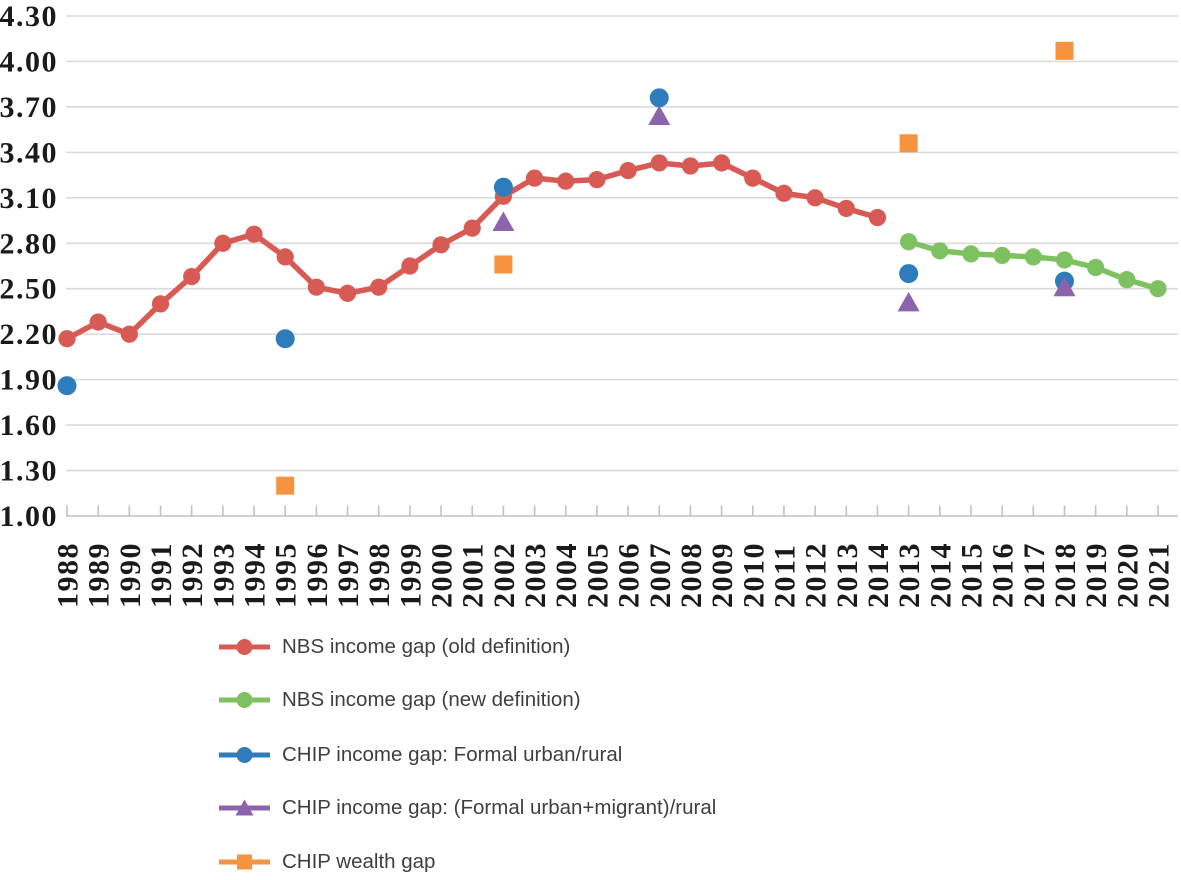 This screenshot has width=1181, height=880. I want to click on legend-triangle-swatch-icon, so click(244, 807).